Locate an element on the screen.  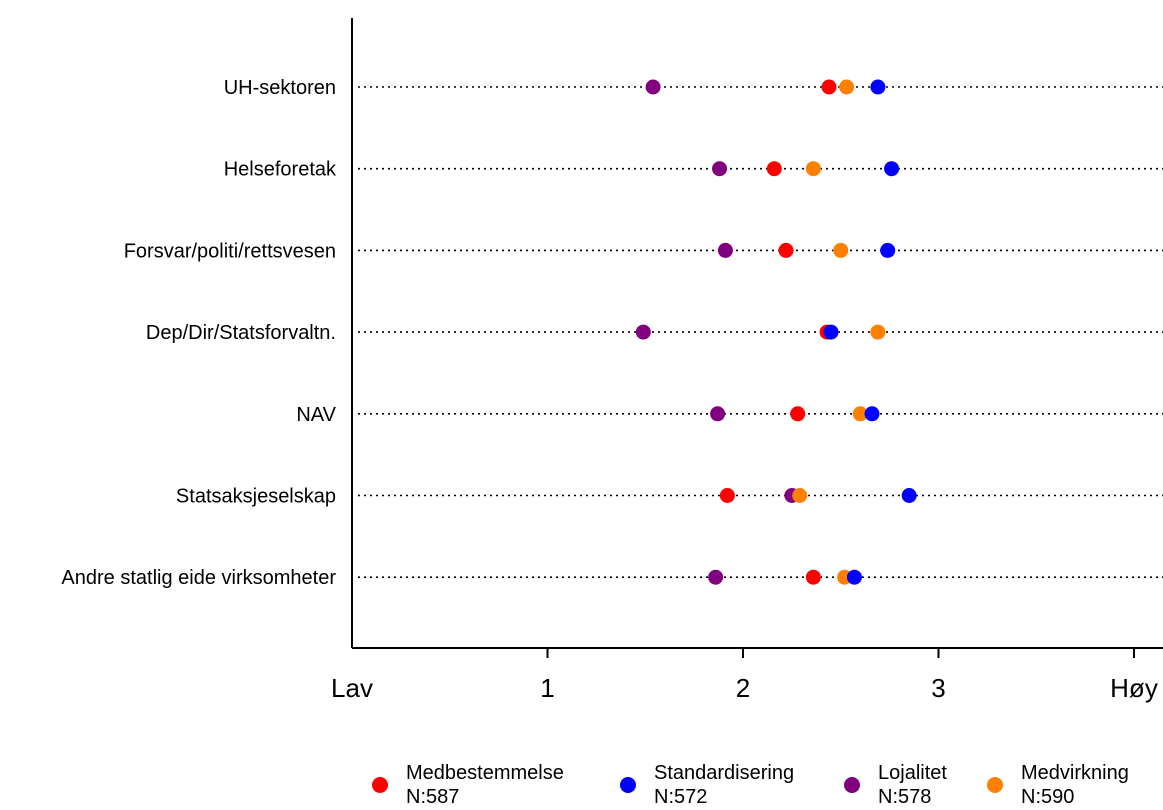
point-lojalitet-nav is located at coordinates (718, 414).